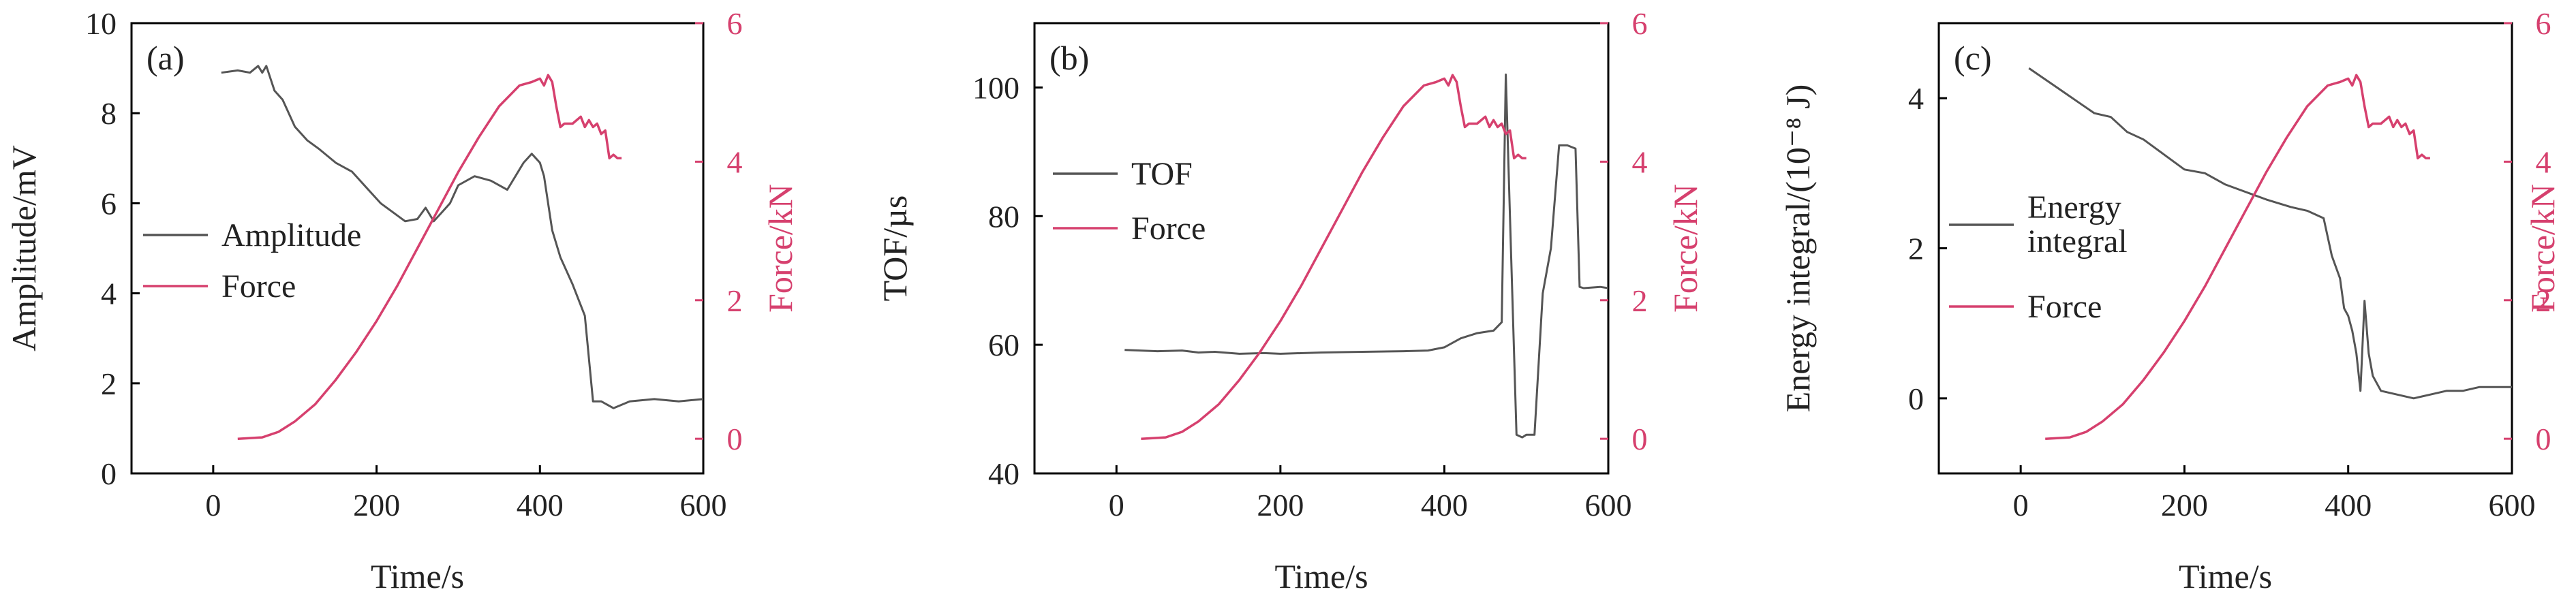 Image resolution: width=2576 pixels, height=611 pixels. What do you see at coordinates (291, 235) in the screenshot?
I see `legend-label: Amplitude` at bounding box center [291, 235].